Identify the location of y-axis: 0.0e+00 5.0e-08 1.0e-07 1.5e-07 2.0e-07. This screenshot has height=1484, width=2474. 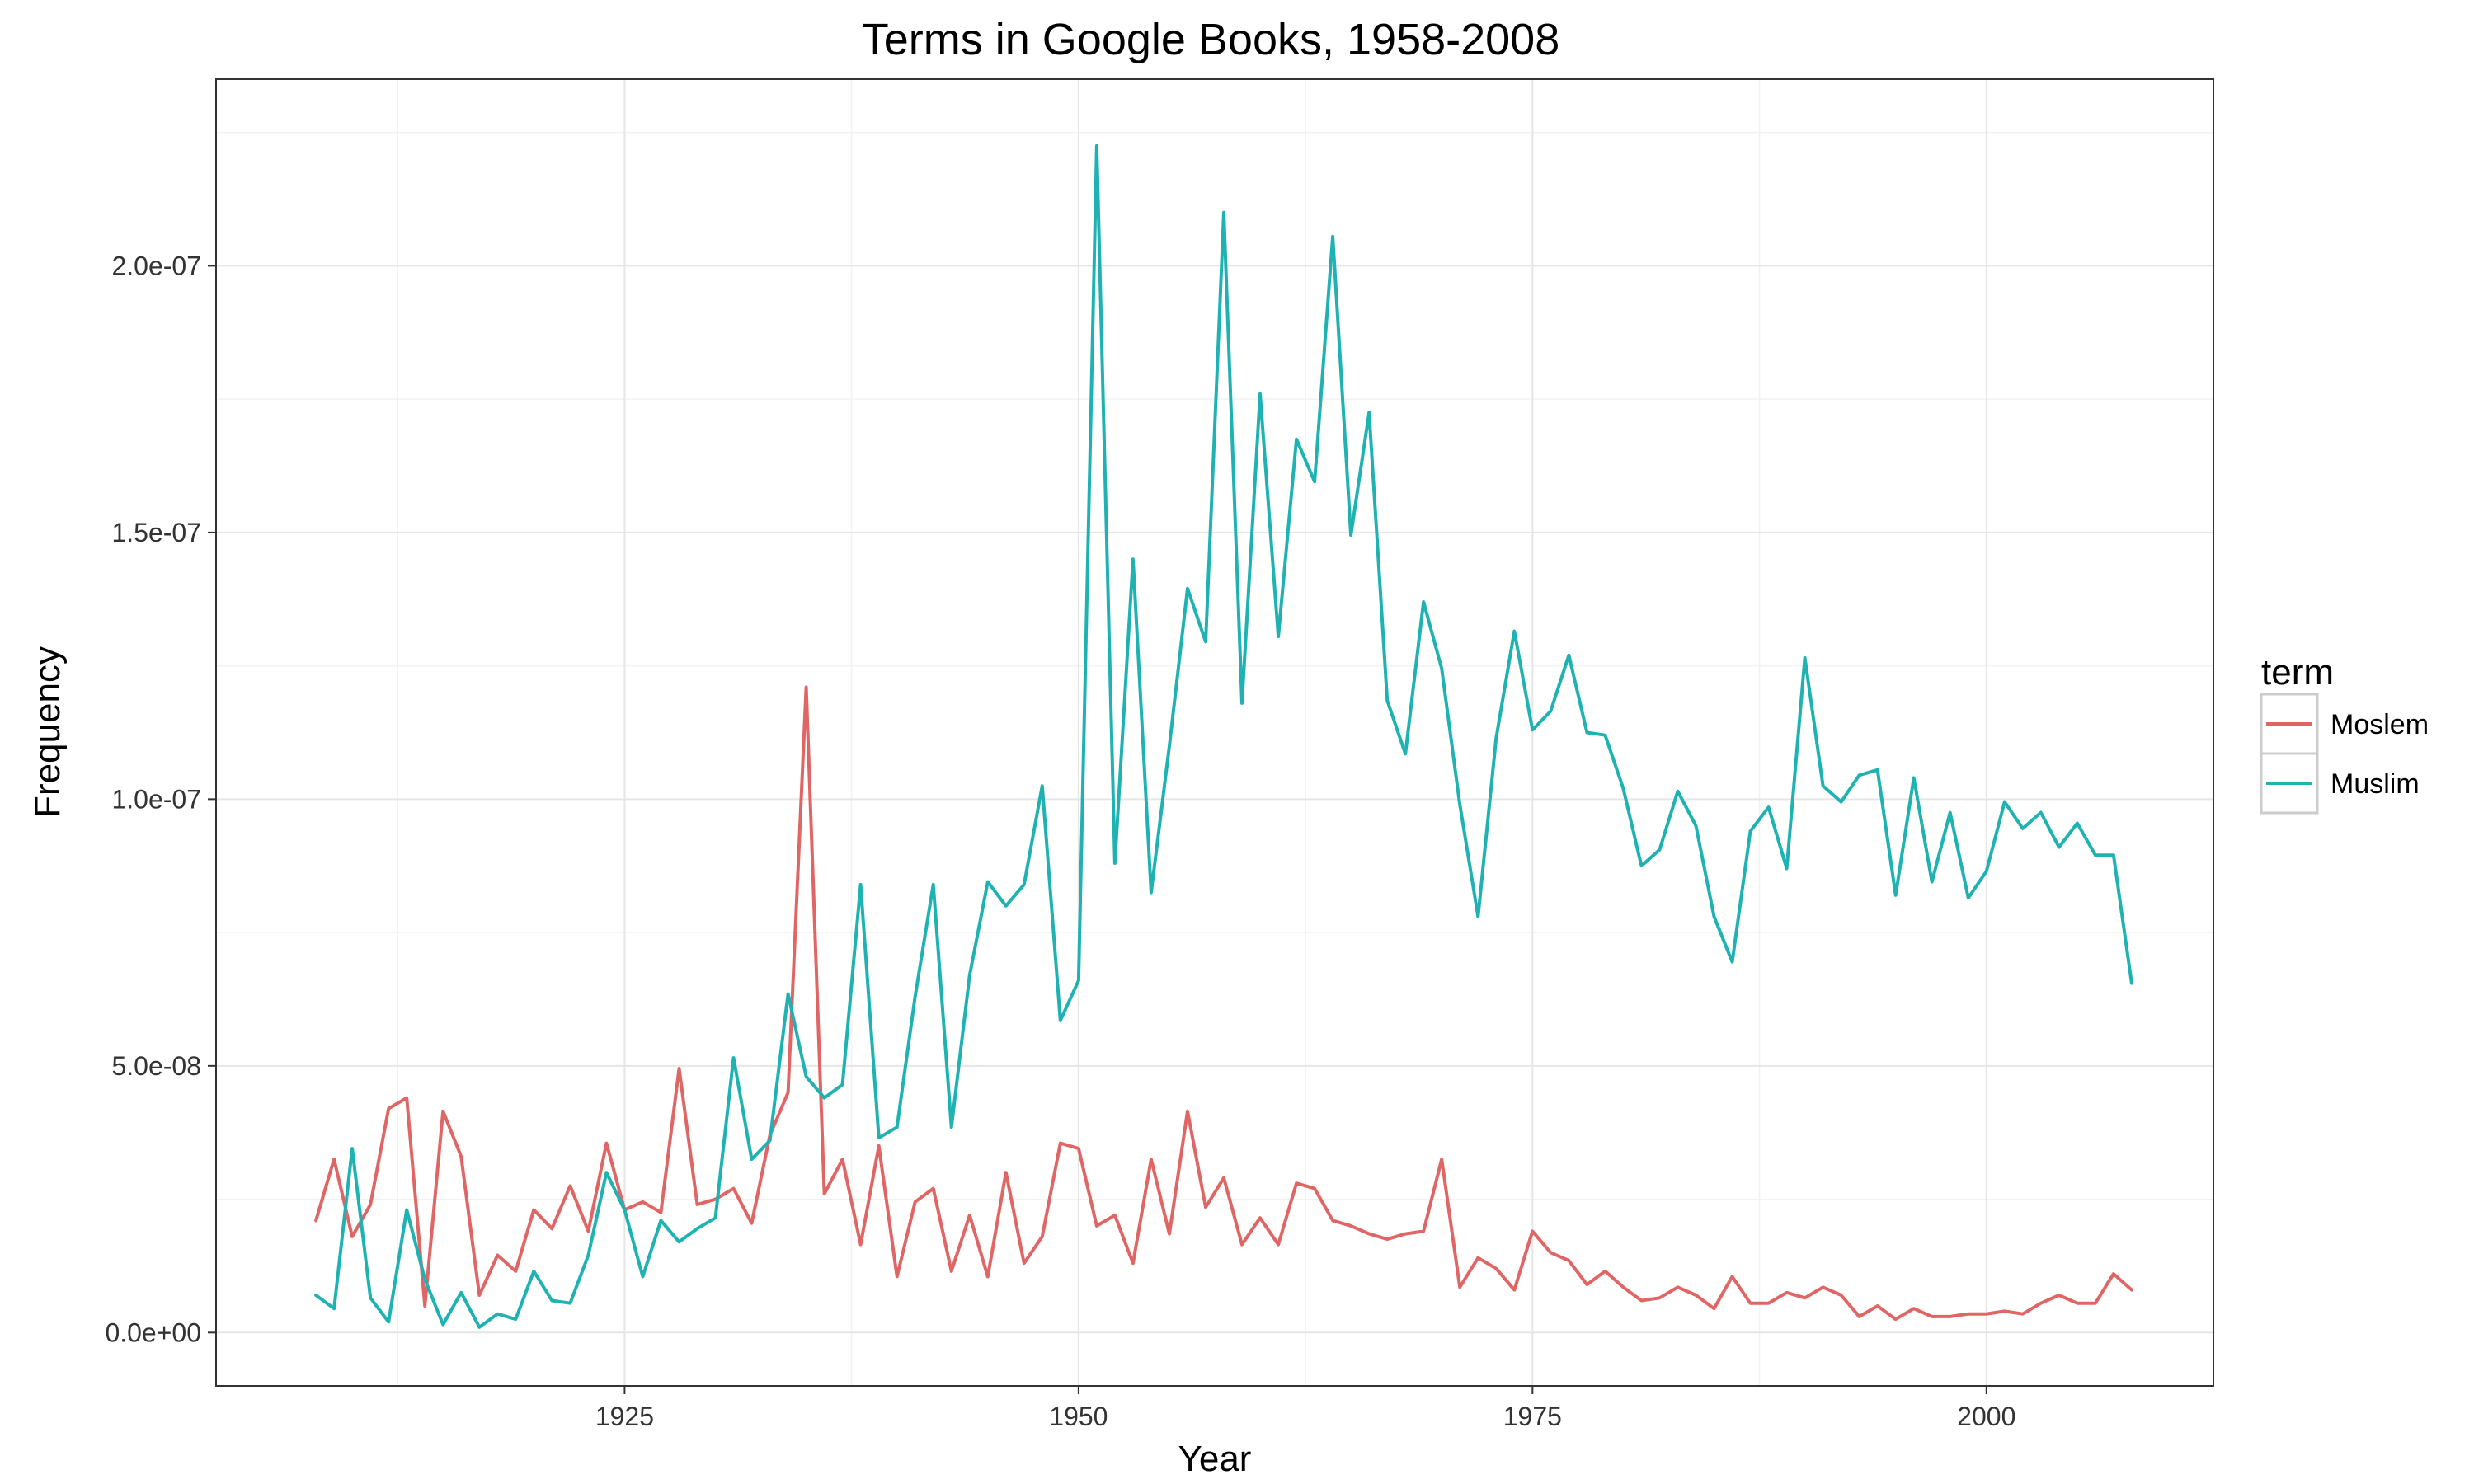
(160, 799).